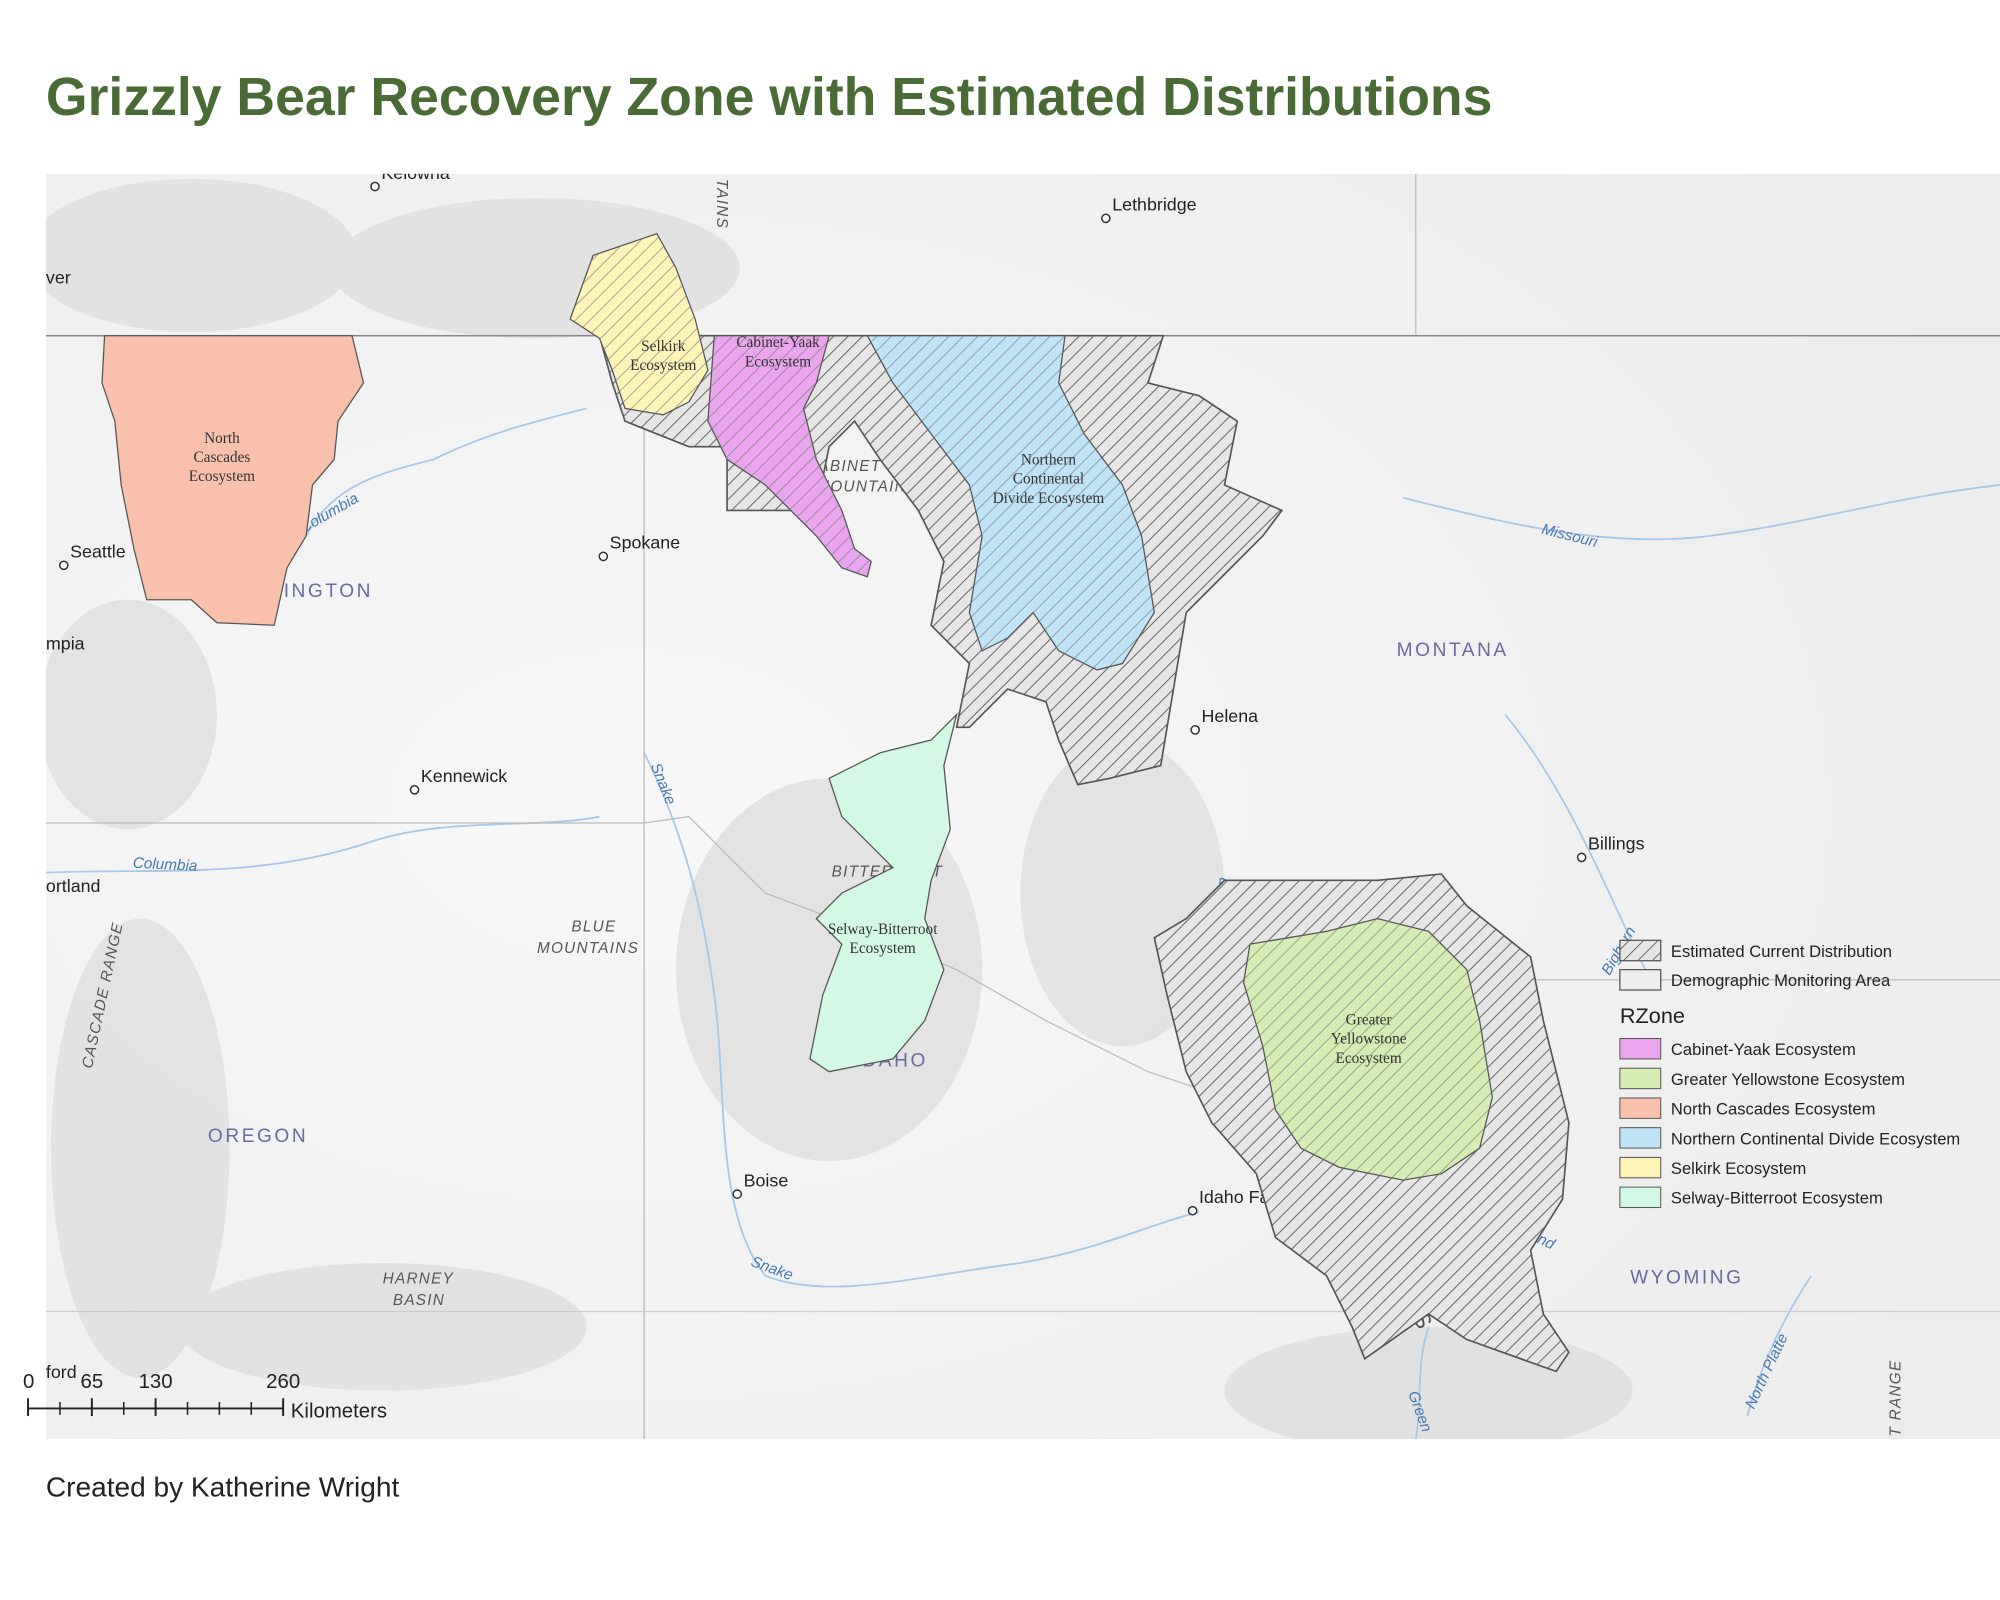  Describe the element at coordinates (415, 173) in the screenshot. I see `city-label: Kelowna` at that location.